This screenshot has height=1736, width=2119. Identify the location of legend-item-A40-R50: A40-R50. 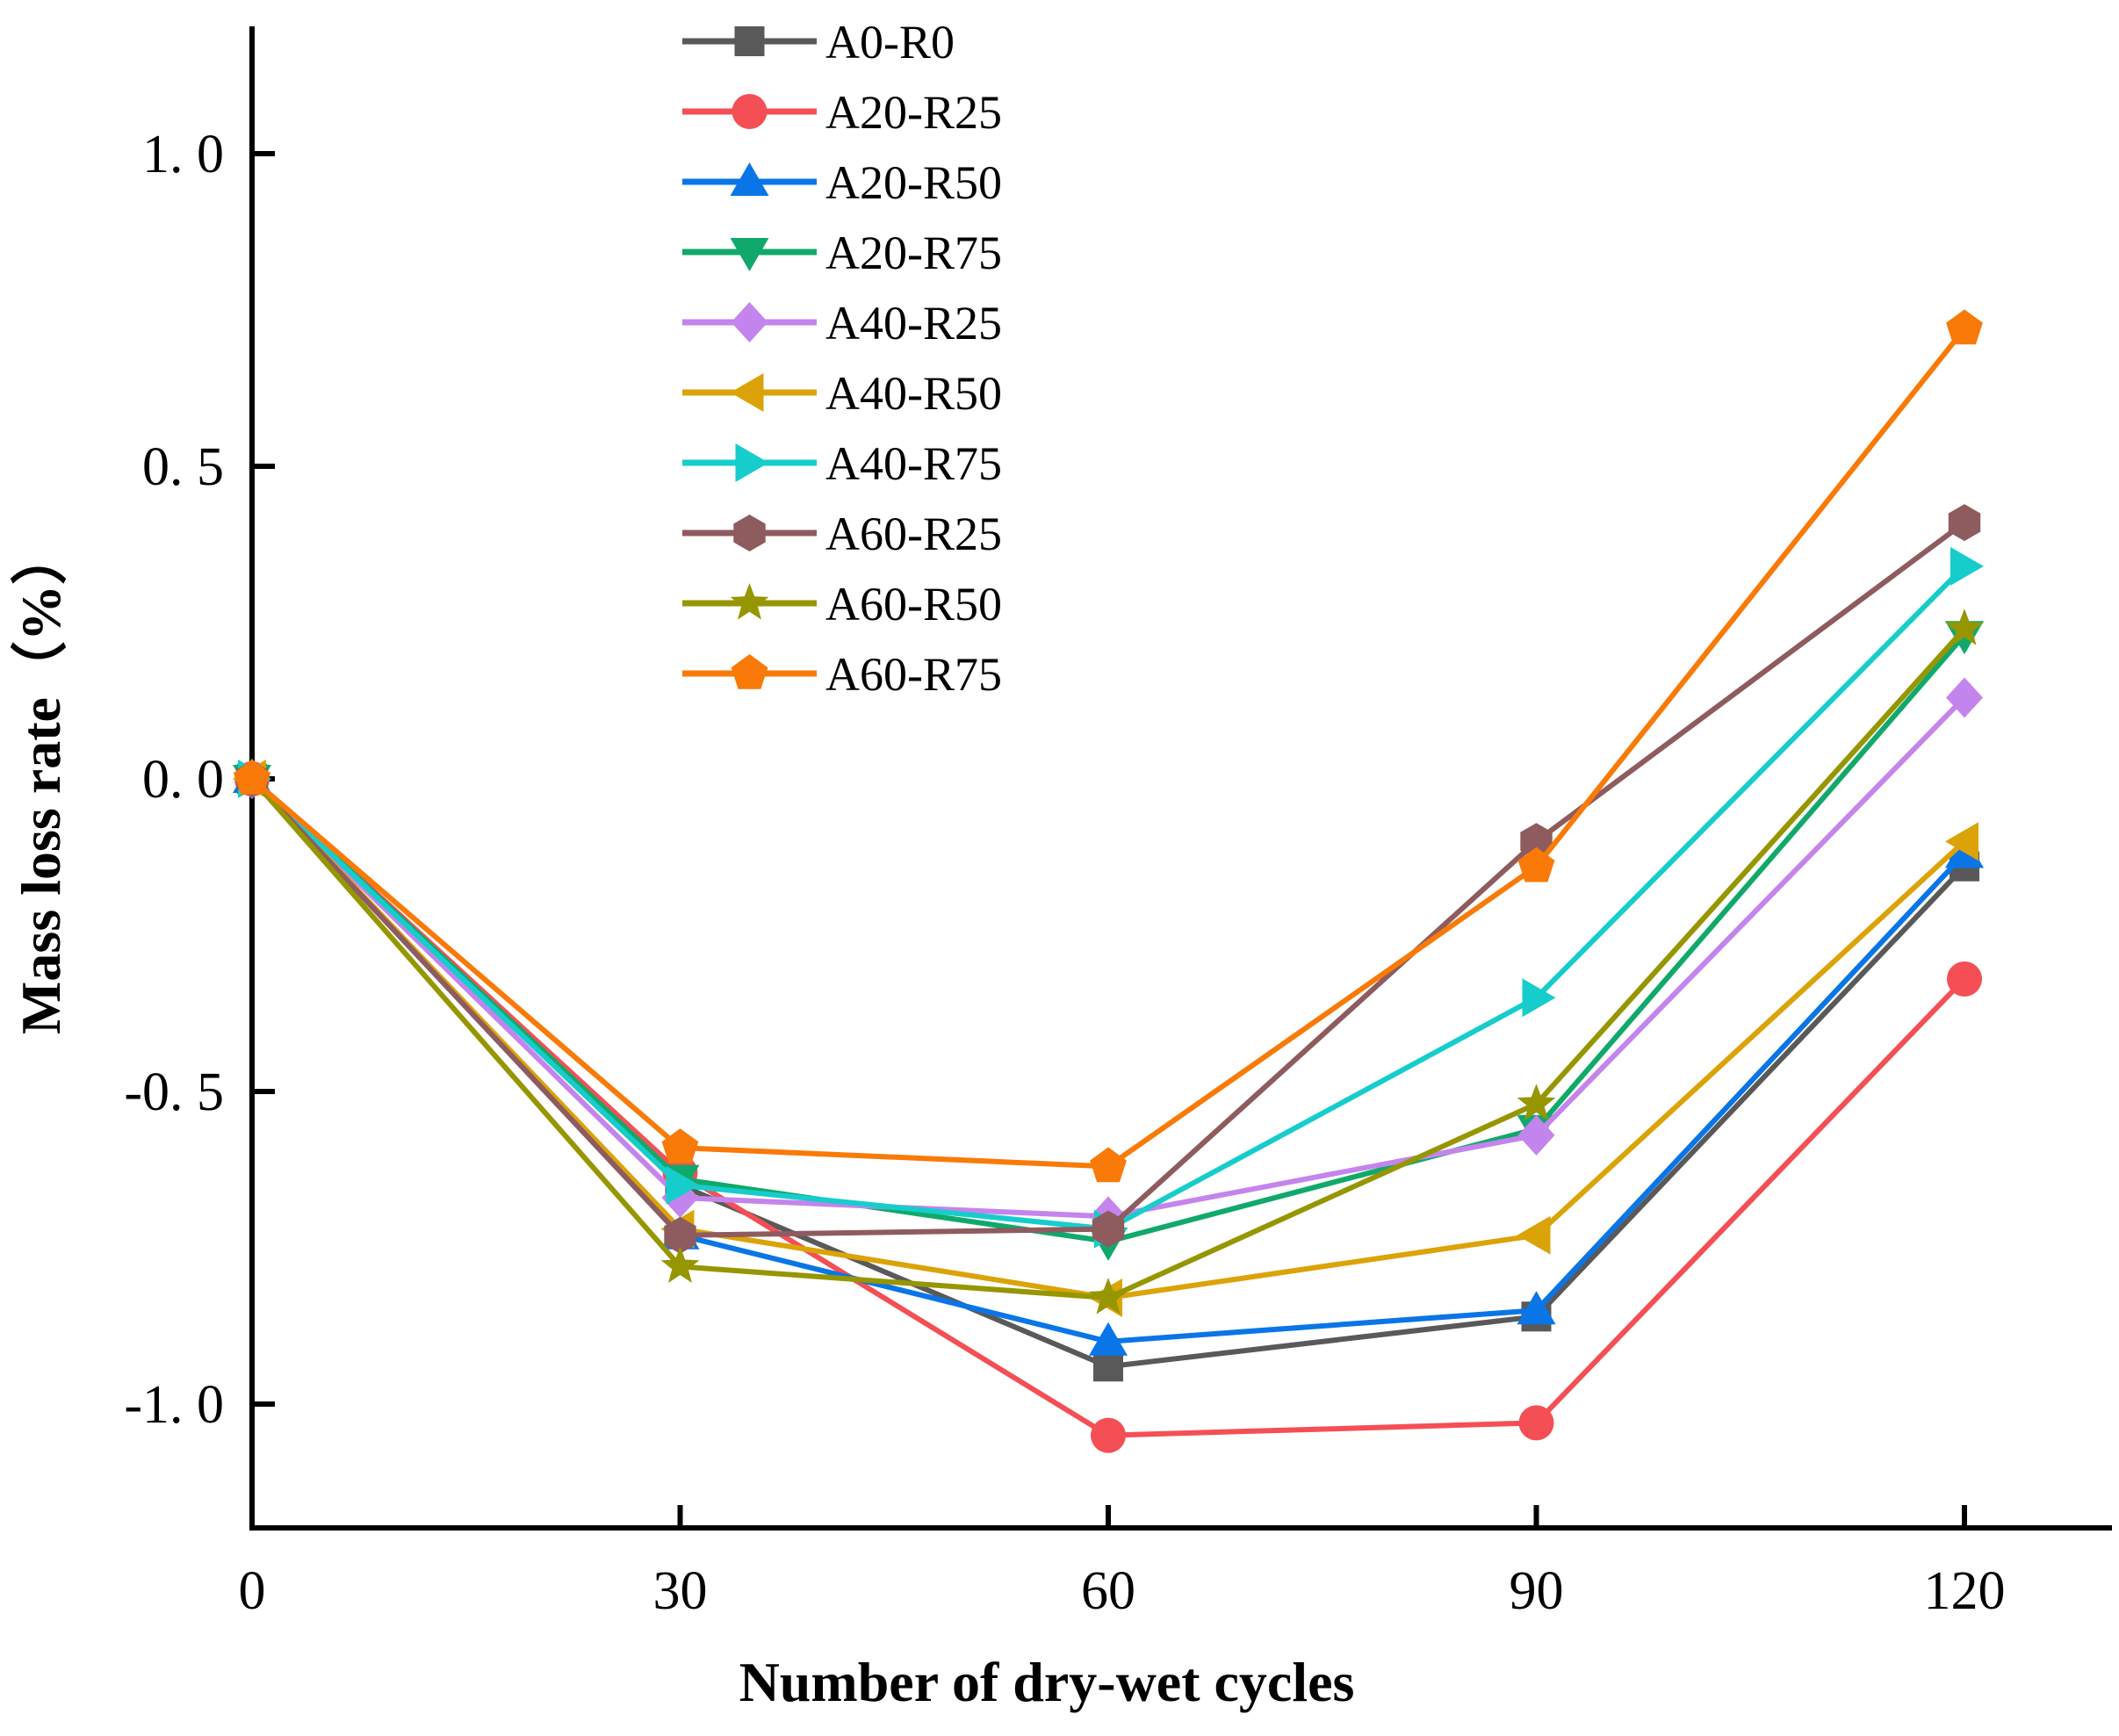
(842, 393).